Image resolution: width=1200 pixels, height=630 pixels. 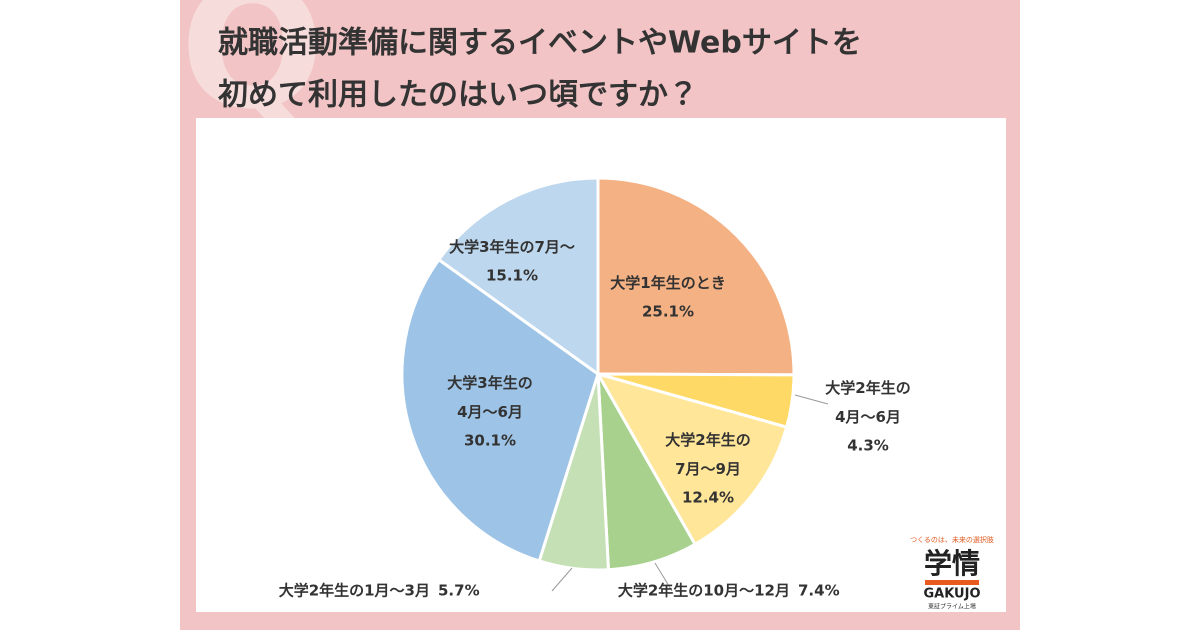 I want to click on logo-tagline: つくるのは、未来の選択肢, so click(x=952, y=539).